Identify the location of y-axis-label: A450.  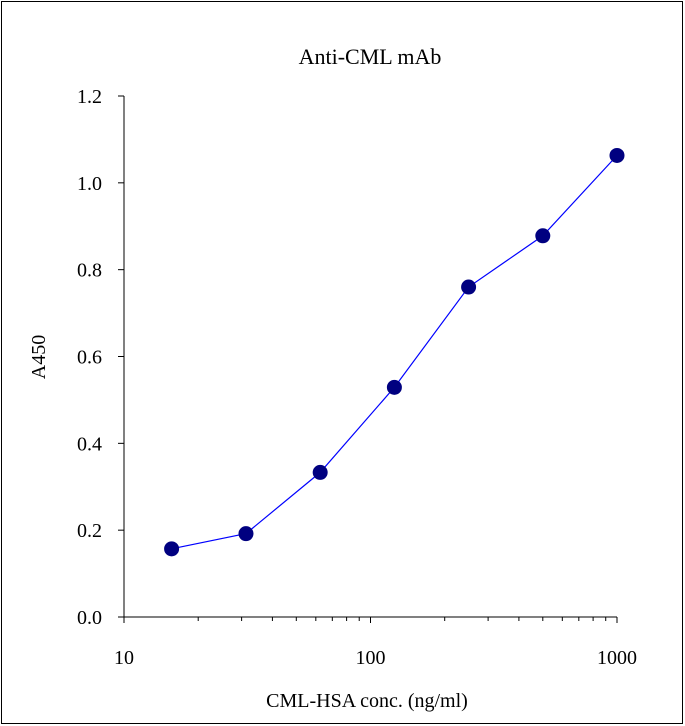
(39, 357).